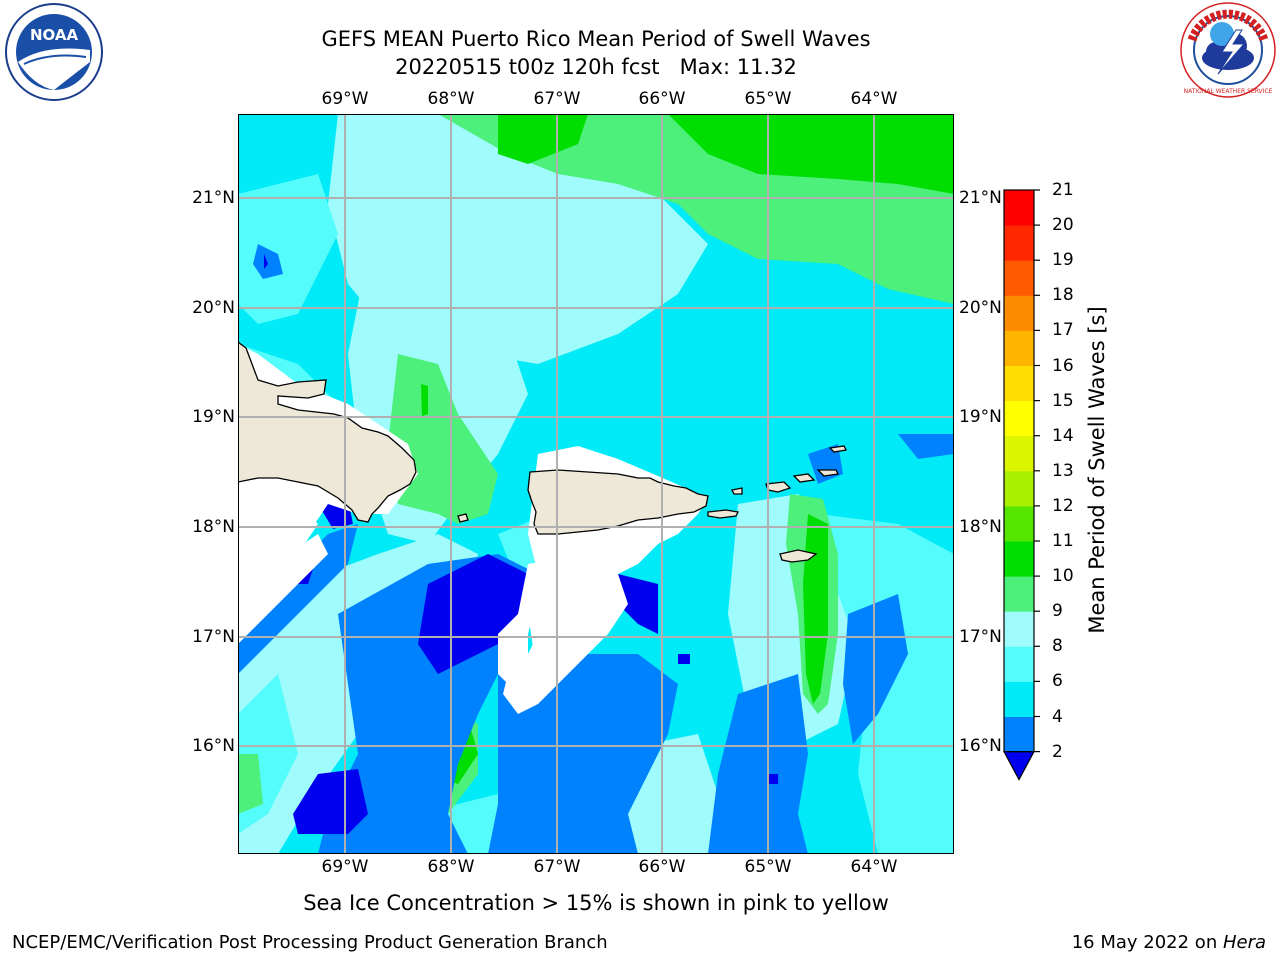 The width and height of the screenshot is (1280, 960). I want to click on lat-label-right: 18°N, so click(980, 527).